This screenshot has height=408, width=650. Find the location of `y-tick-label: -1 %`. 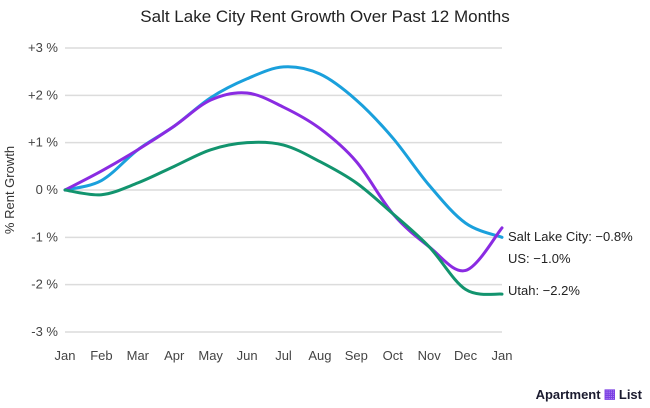

y-tick-label: -1 % is located at coordinates (44, 236).